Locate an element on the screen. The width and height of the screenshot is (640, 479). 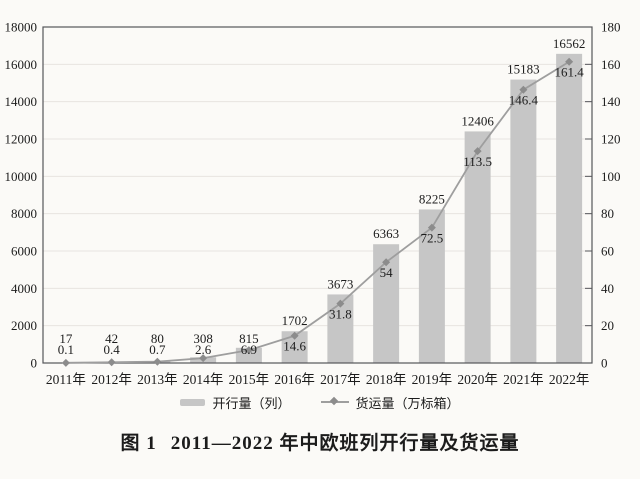
right-axis-tick-label: 40 is located at coordinates (607, 288).